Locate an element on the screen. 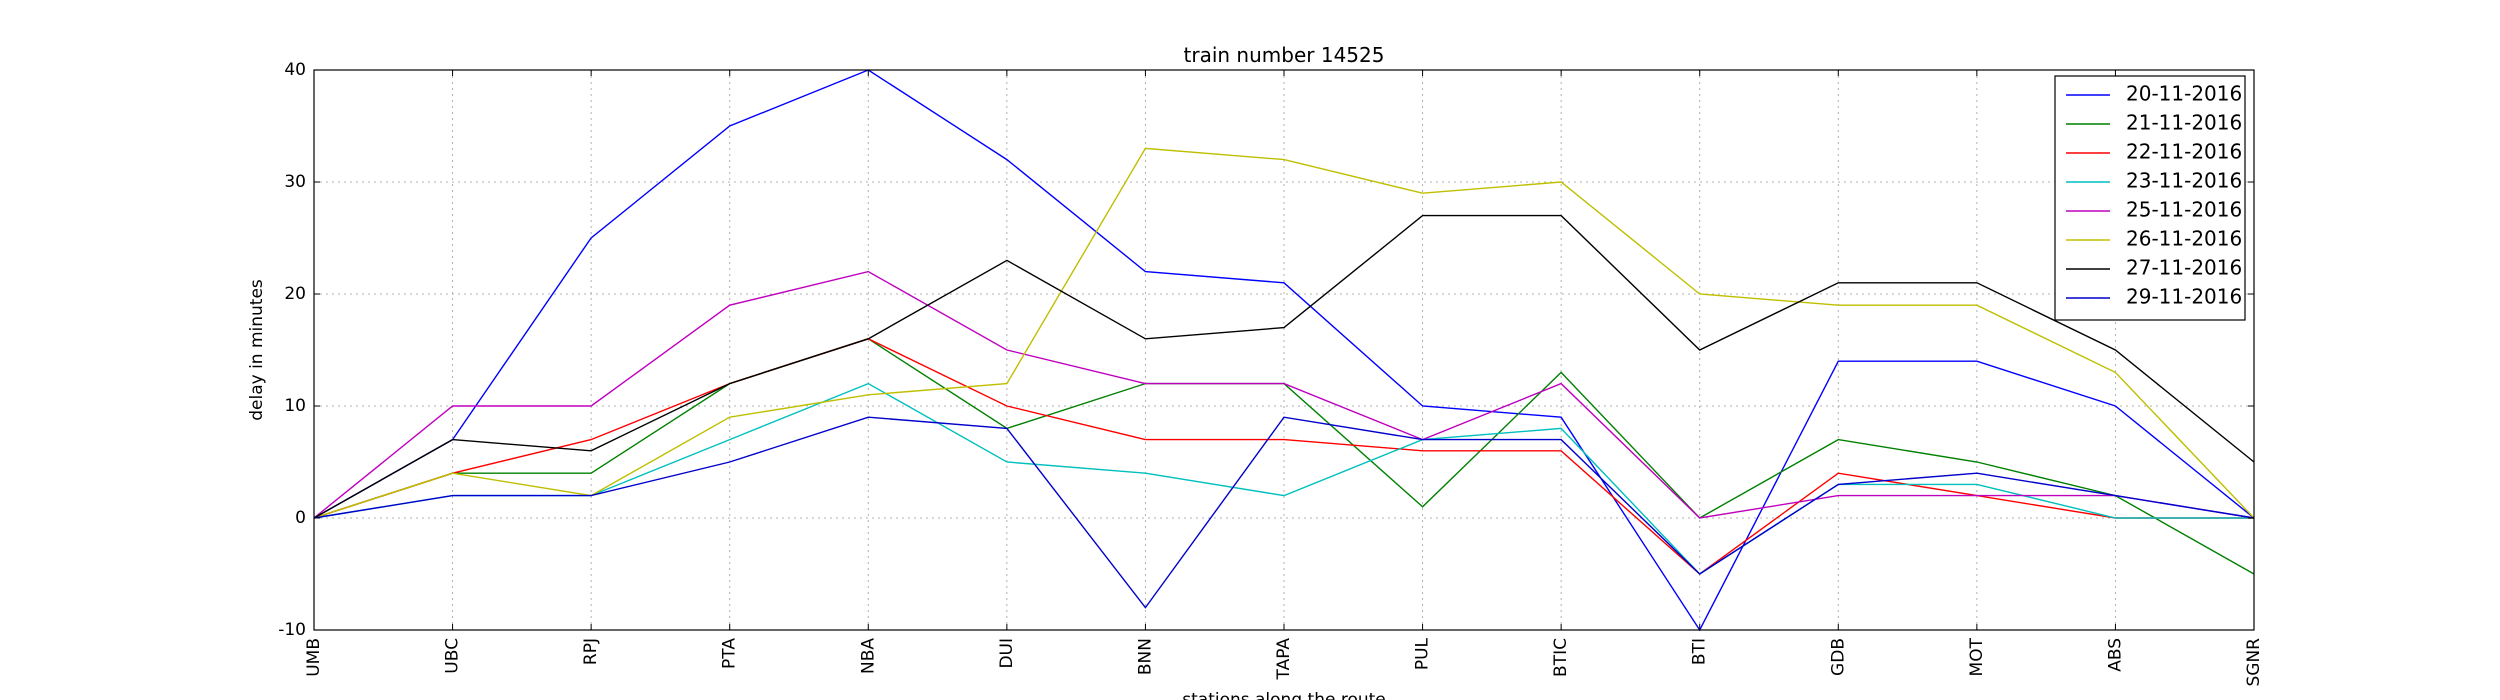  y-tick-label: 0 is located at coordinates (300, 518).